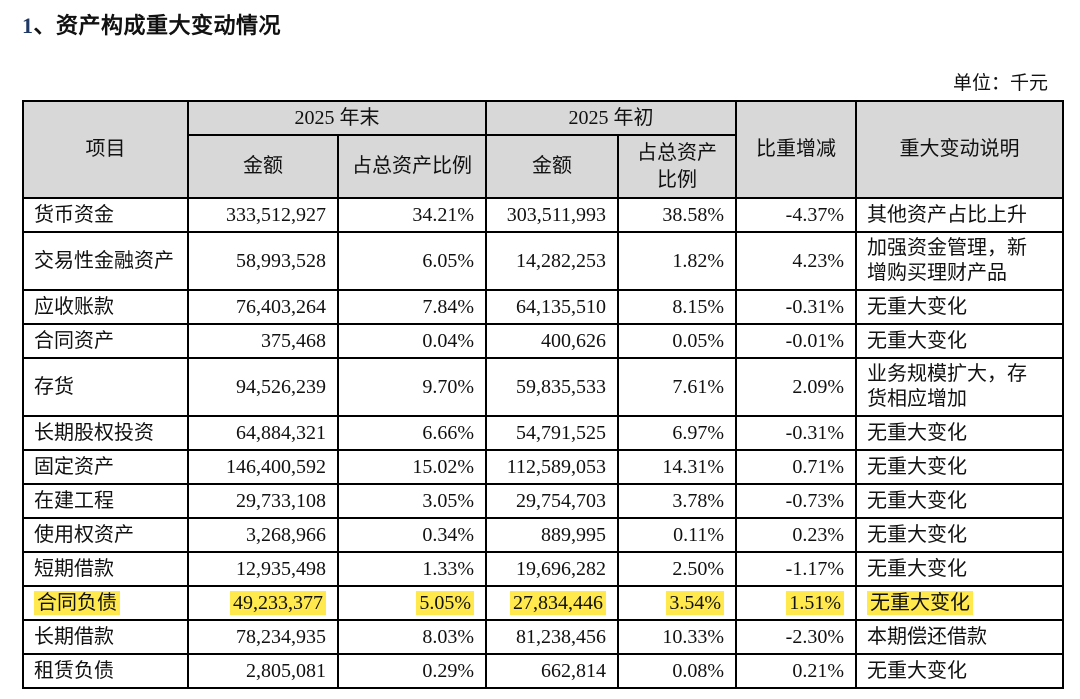 The image size is (1080, 699). I want to click on cell-change-text: -2.30%, so click(814, 636).